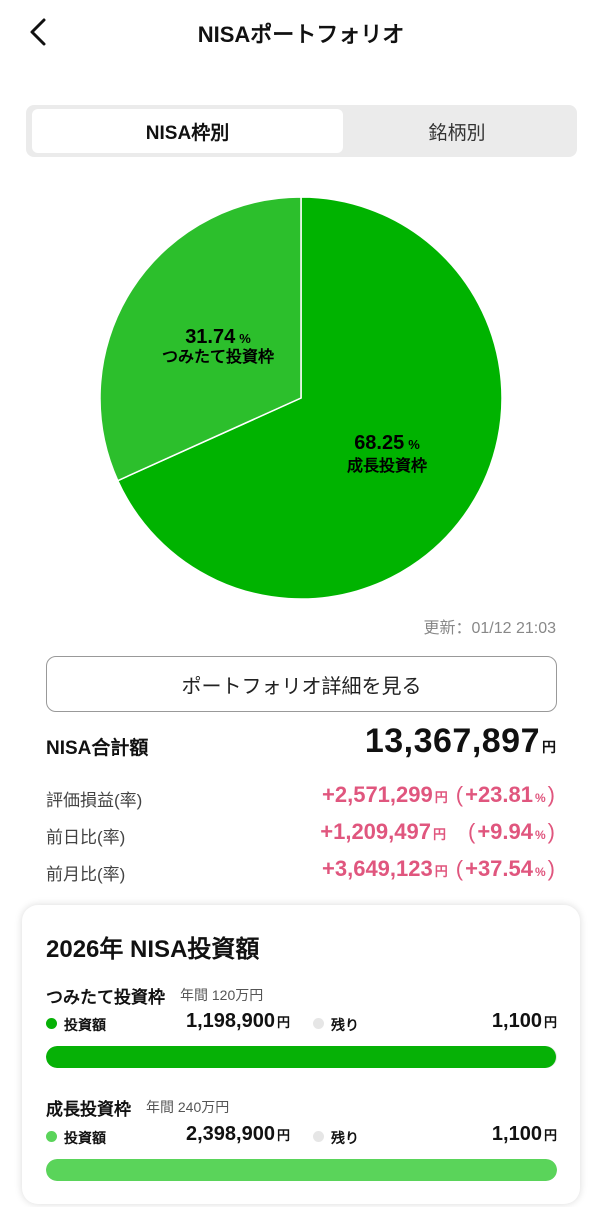 The image size is (602, 1207). I want to click on tsumitate-name-label: つみたて投資枠, so click(218, 356).